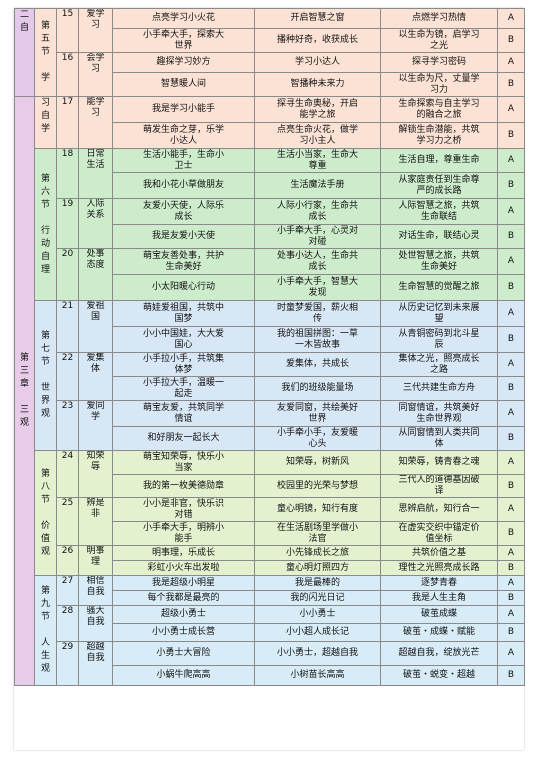  Describe the element at coordinates (317, 40) in the screenshot. I see `lesson-title-c2: 播种好奇，收获成长` at that location.